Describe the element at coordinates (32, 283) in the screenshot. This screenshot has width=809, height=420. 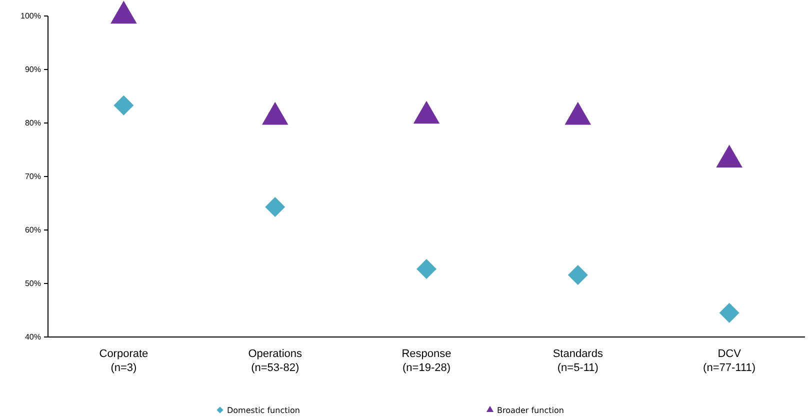
I see `y-tick-label: 50%` at that location.